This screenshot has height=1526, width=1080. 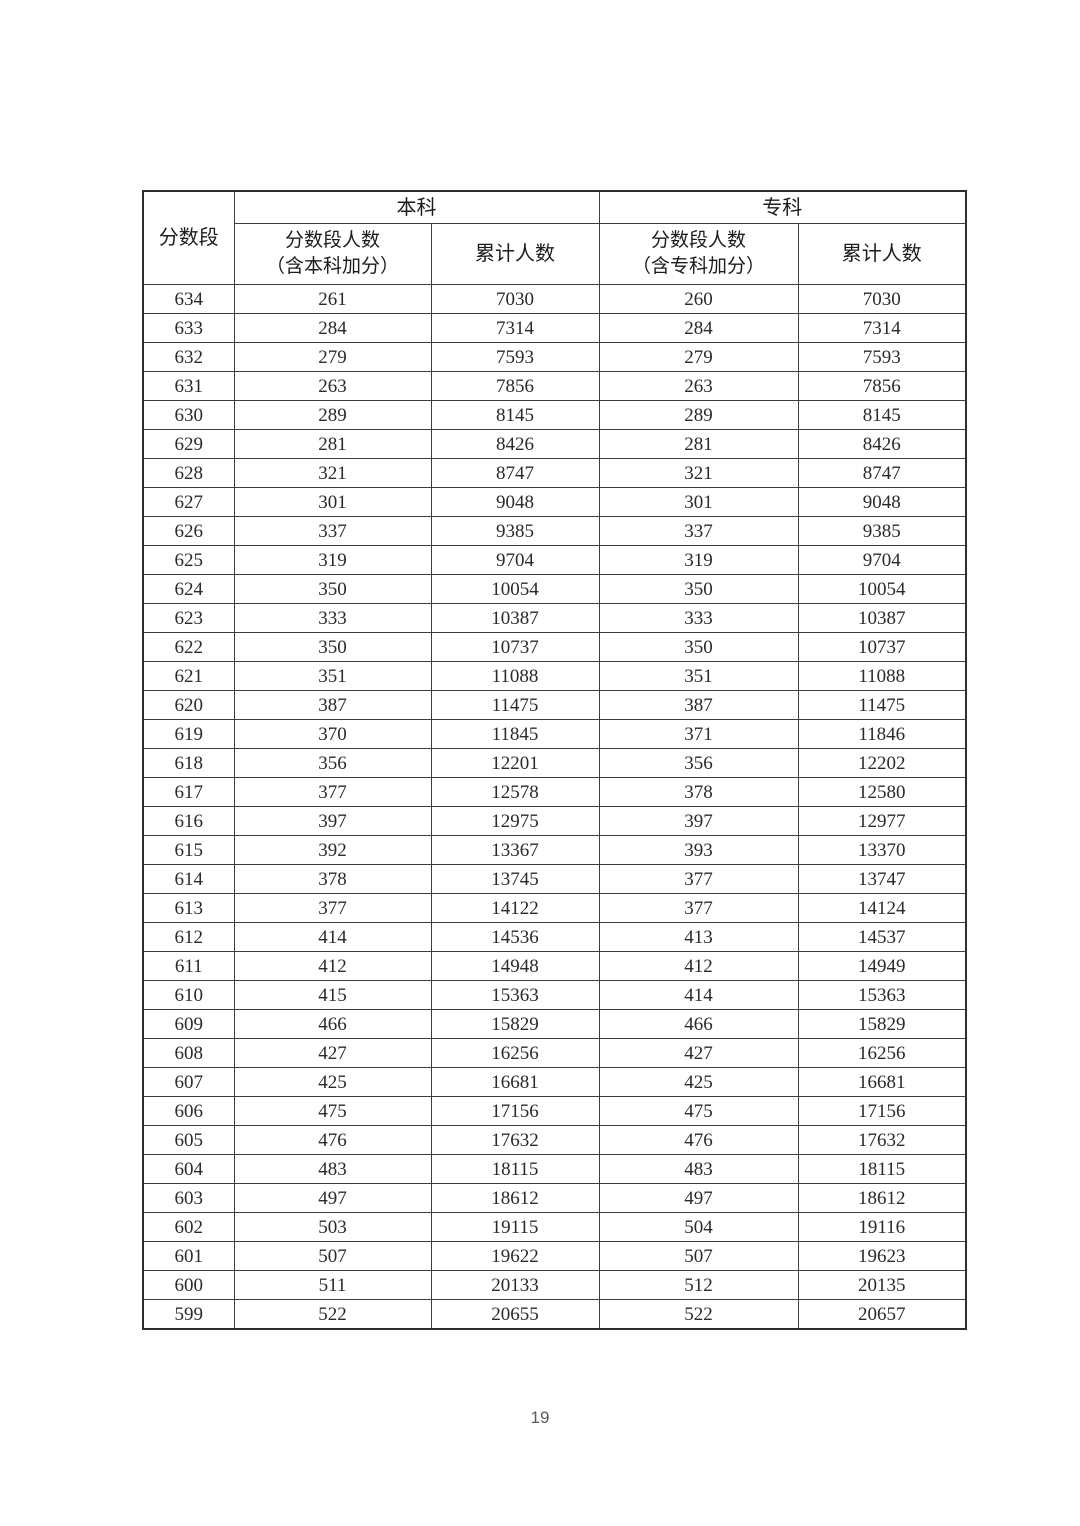 What do you see at coordinates (882, 589) in the screenshot?
I see `zhuanke-cumulative-cell: 10054` at bounding box center [882, 589].